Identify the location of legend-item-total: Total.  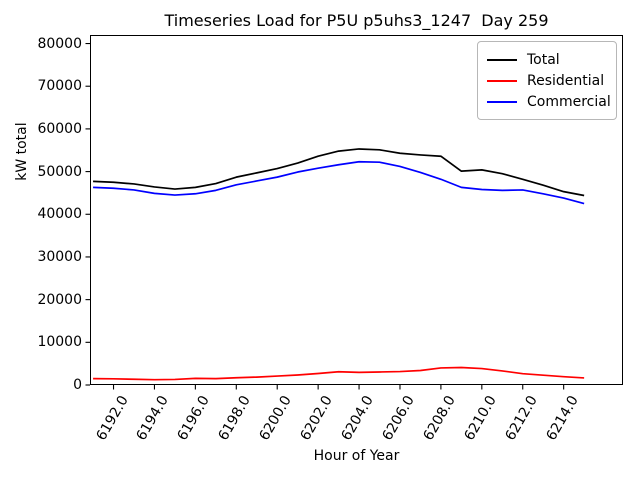
(547, 59).